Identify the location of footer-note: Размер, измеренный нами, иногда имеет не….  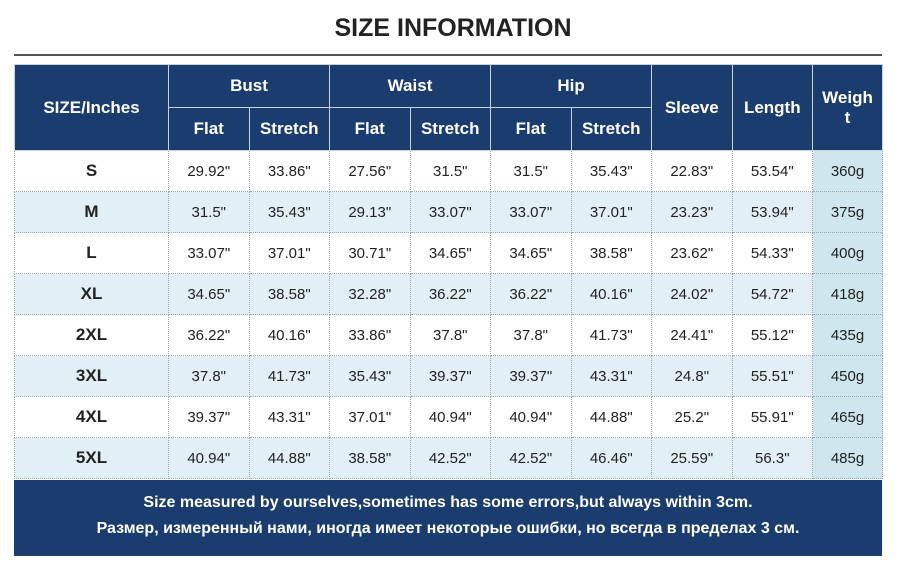
(448, 528).